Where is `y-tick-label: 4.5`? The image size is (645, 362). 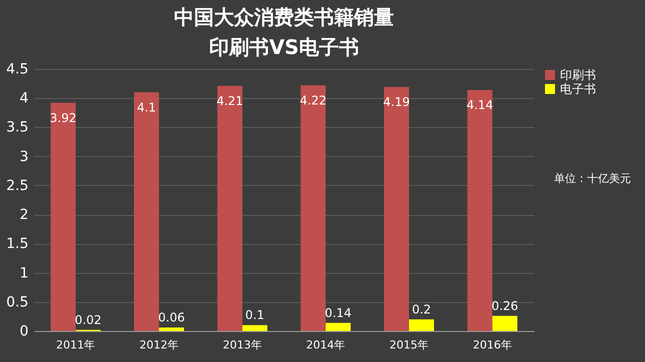
y-tick-label: 4.5 is located at coordinates (17, 70).